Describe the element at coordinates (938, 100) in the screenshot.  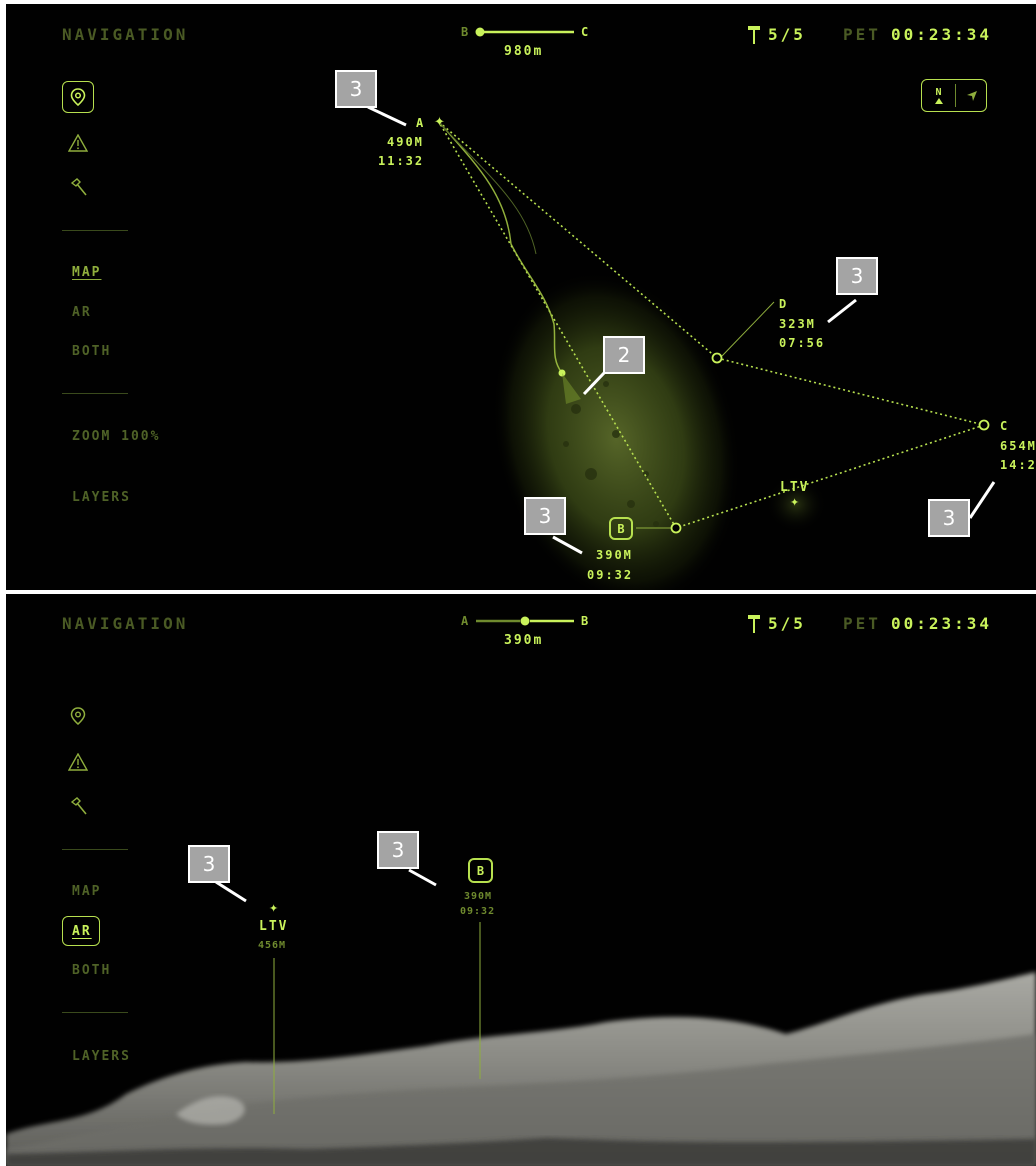
I see `north-arrow-icon` at that location.